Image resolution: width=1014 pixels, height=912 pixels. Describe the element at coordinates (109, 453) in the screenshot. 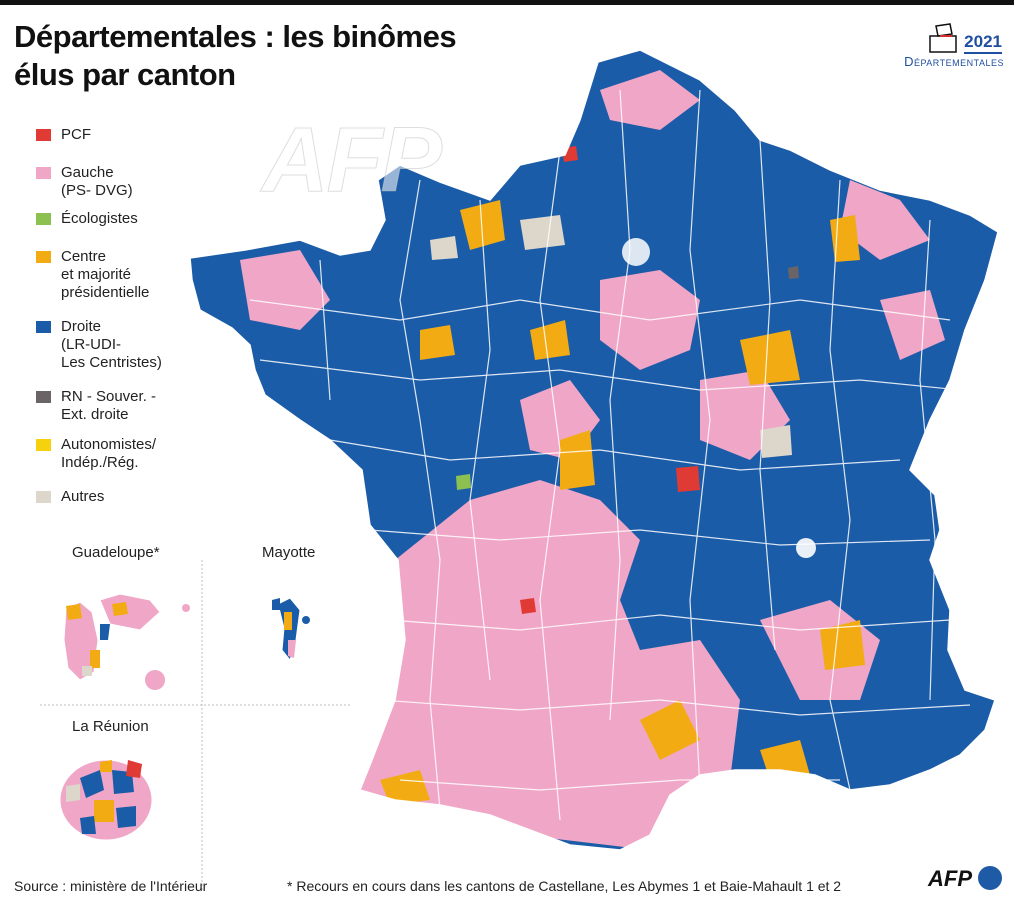

I see `legend-label-regio: Autonomistes/ Indép./Rég.` at that location.